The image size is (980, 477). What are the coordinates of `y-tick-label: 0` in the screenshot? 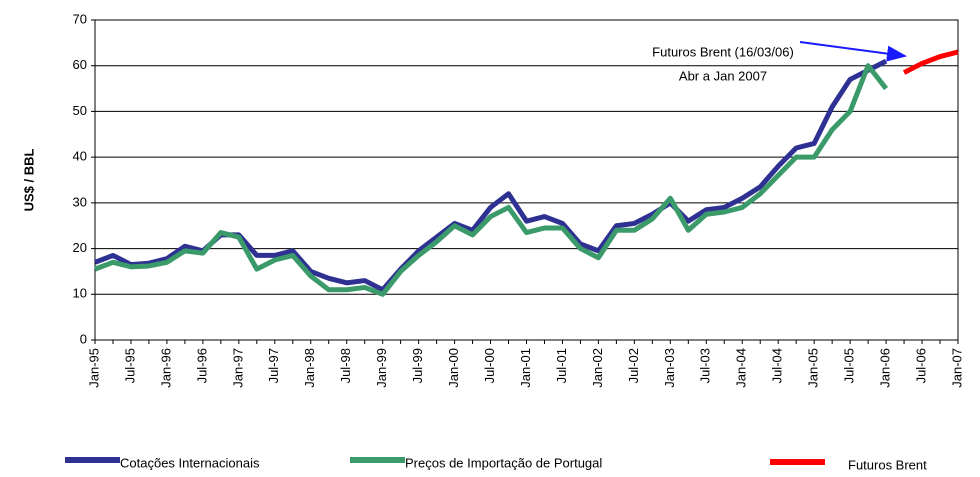 It's located at (83, 338).